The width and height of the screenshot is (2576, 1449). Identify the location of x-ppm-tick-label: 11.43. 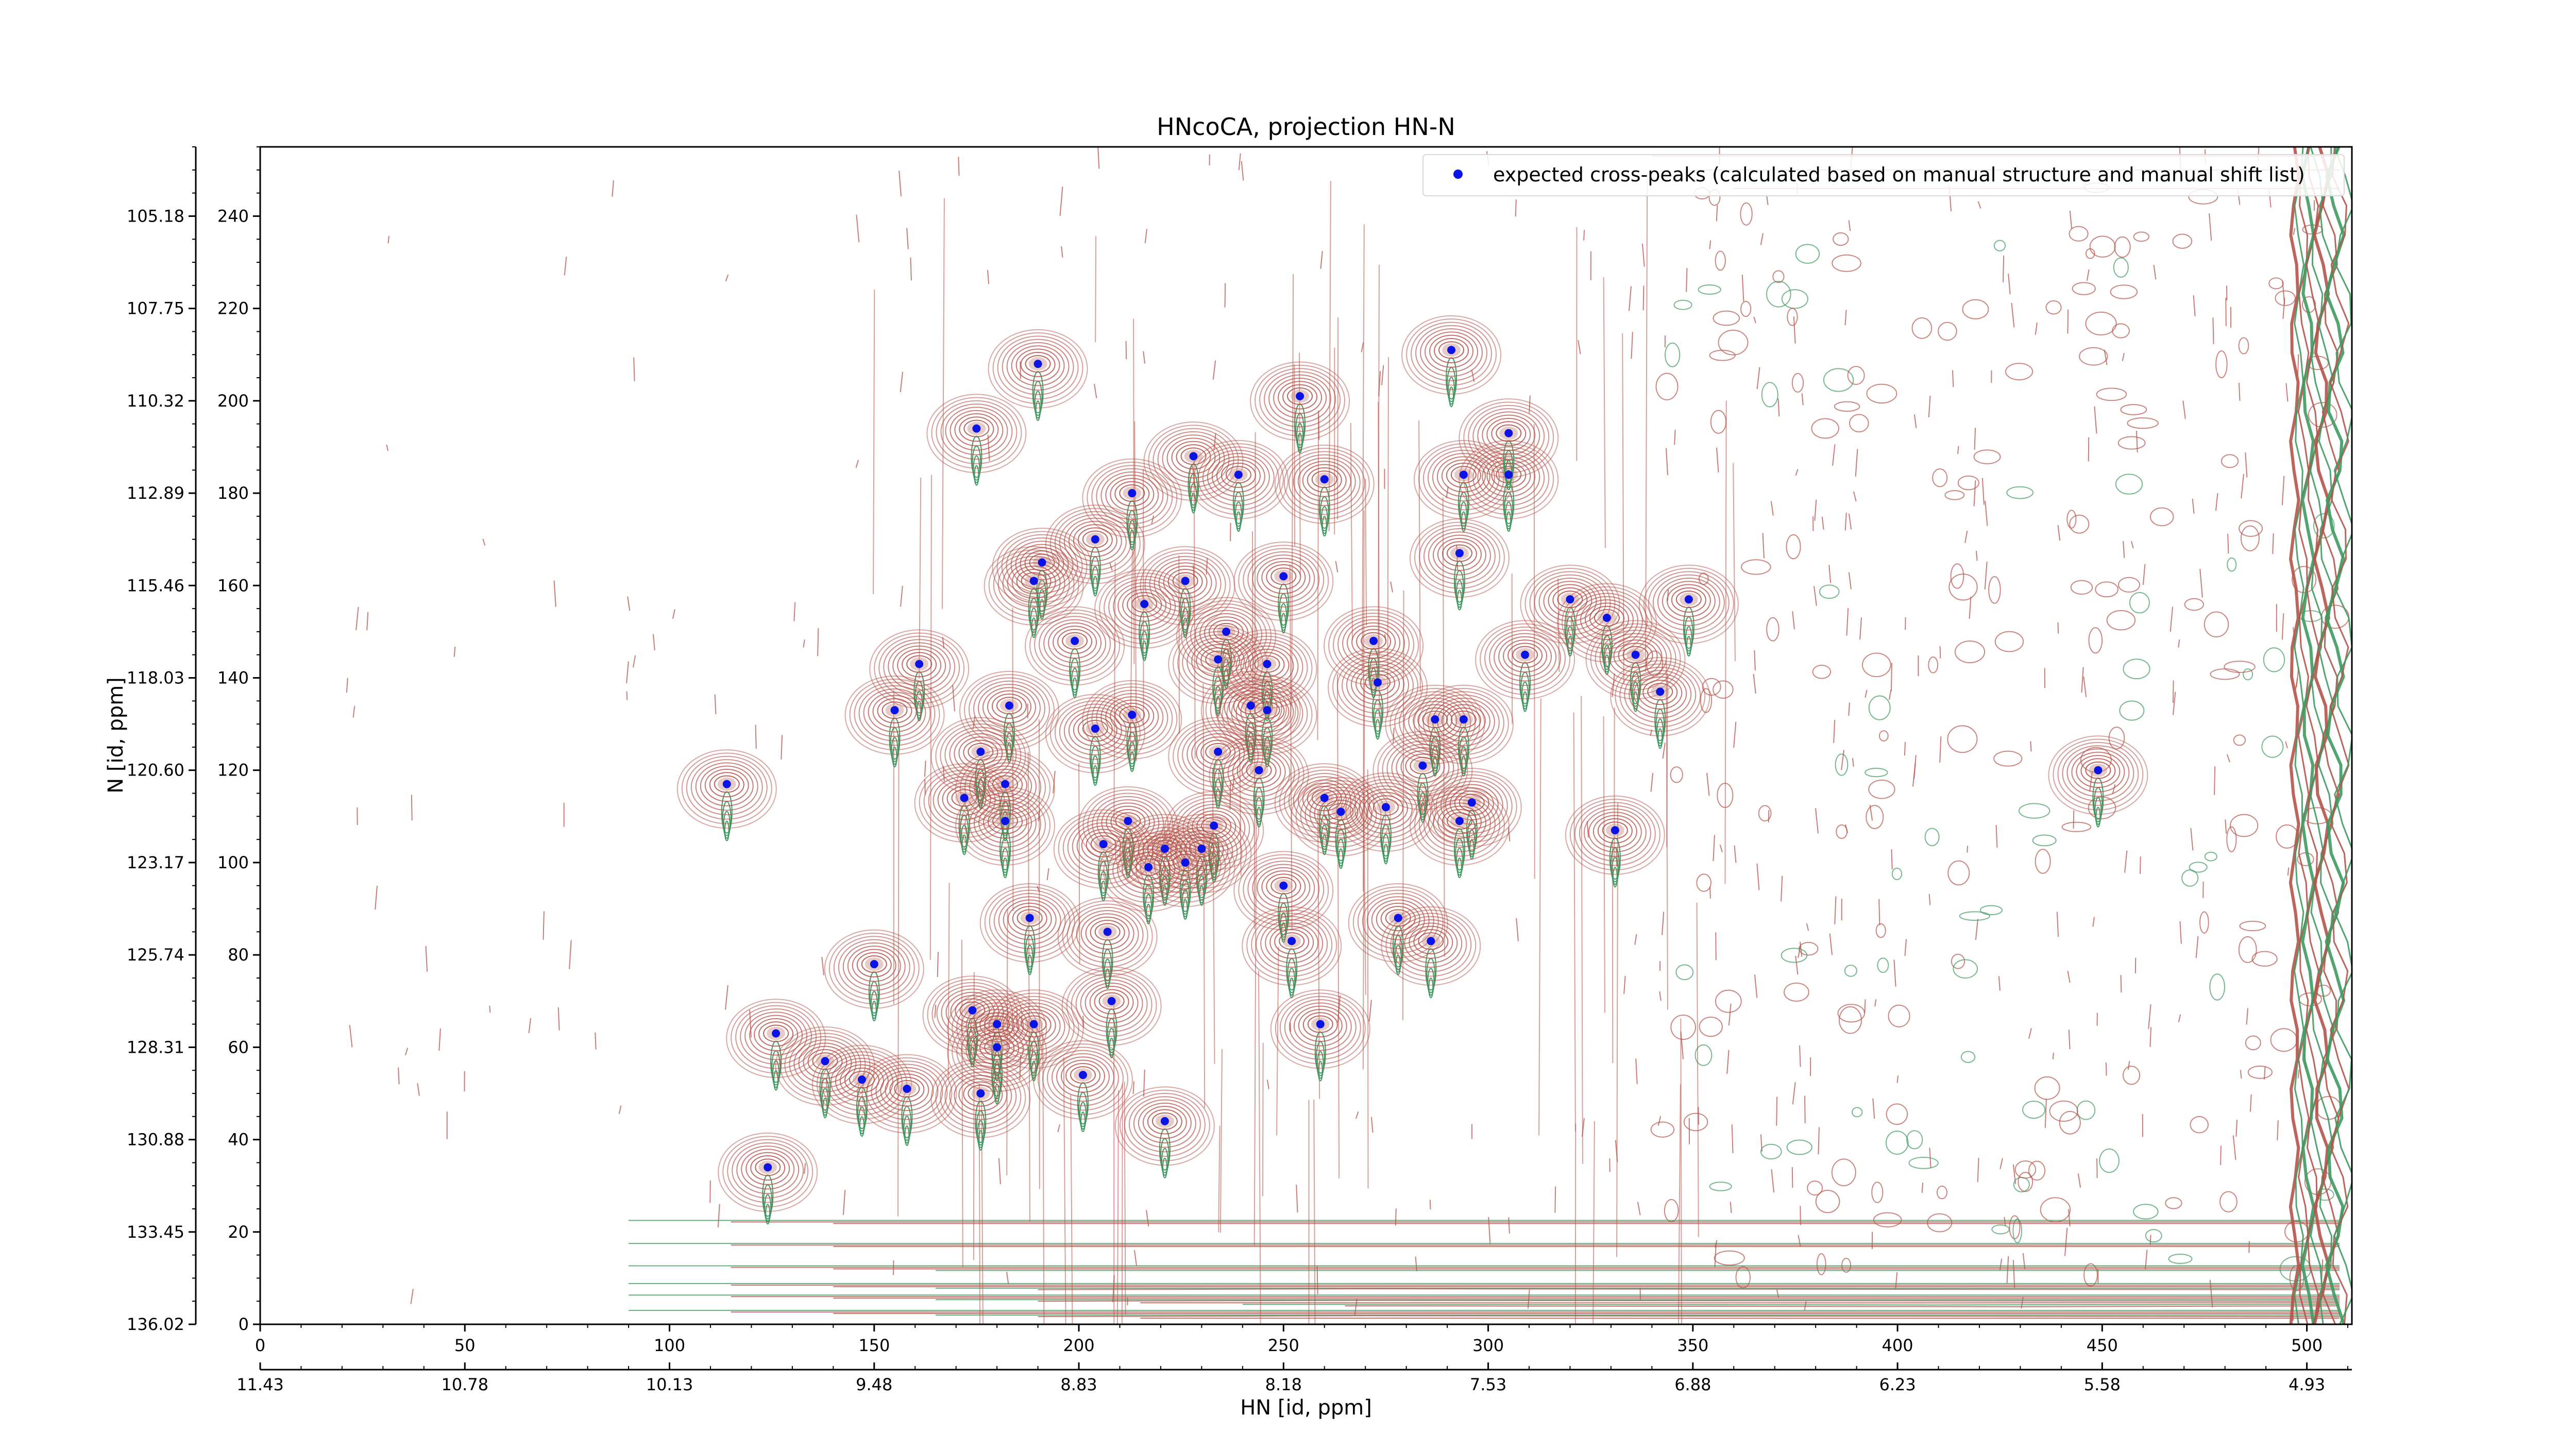
(260, 1384).